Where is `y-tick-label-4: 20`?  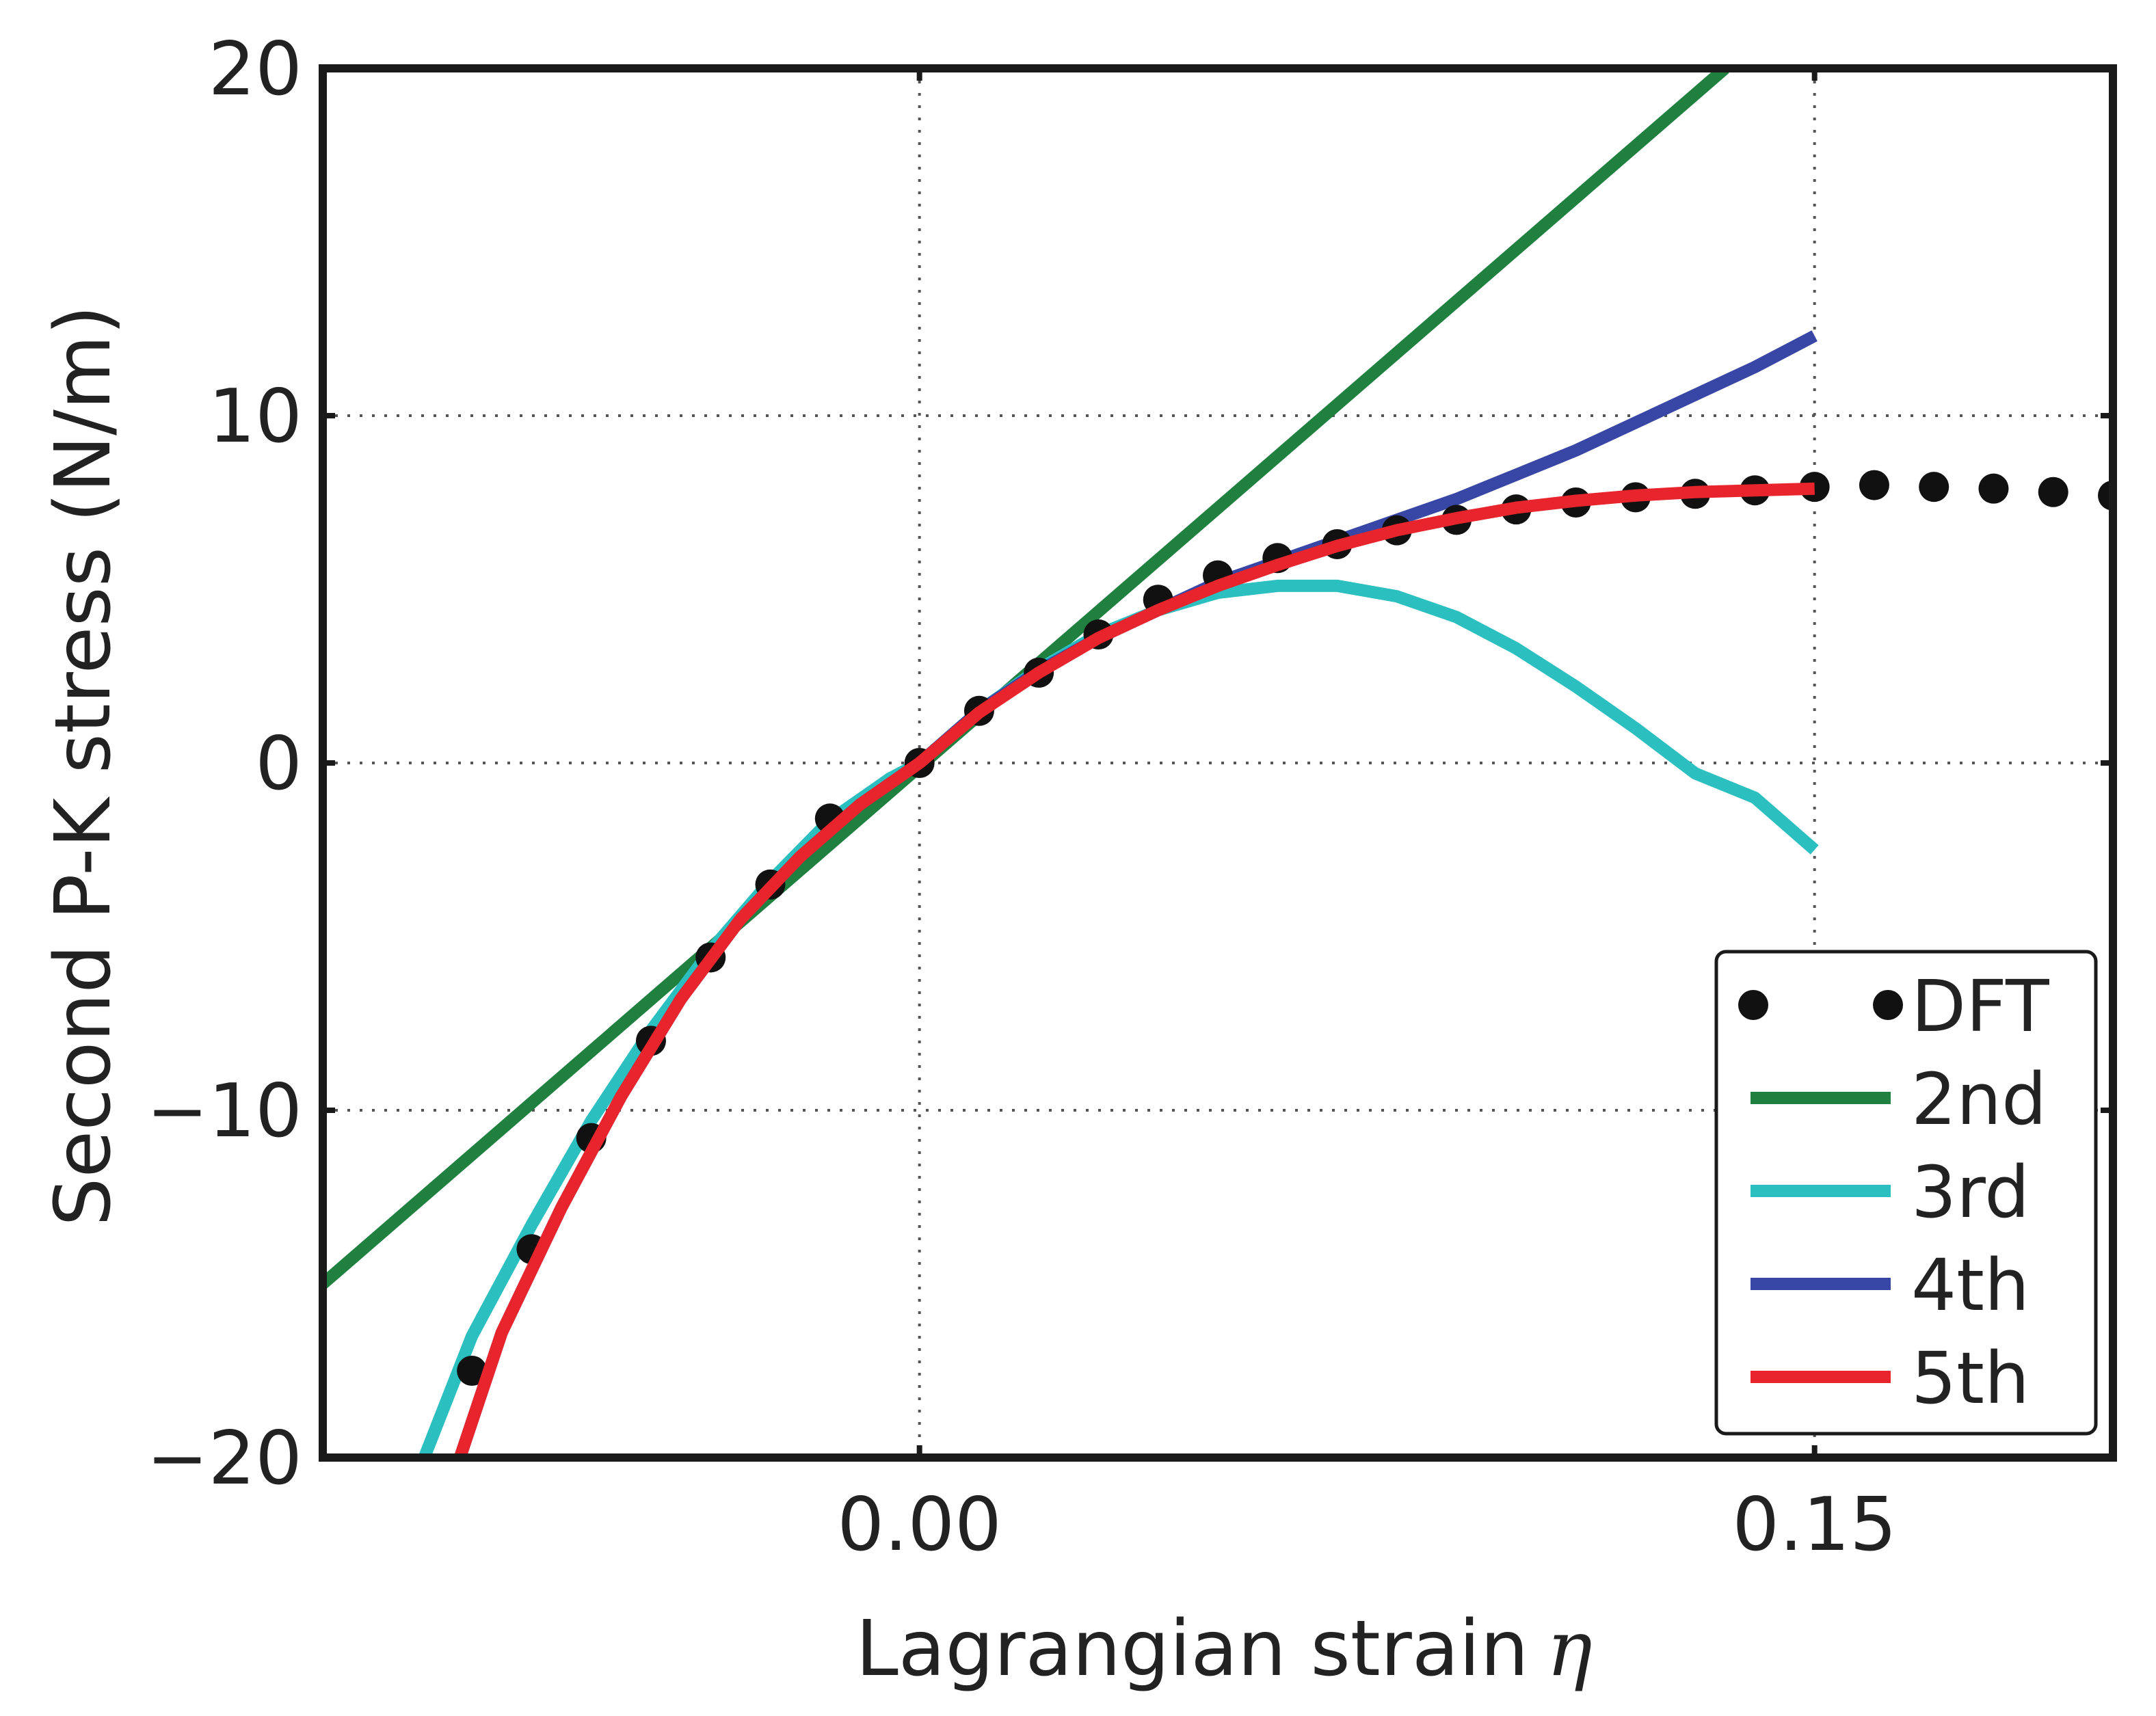 y-tick-label-4: 20 is located at coordinates (255, 69).